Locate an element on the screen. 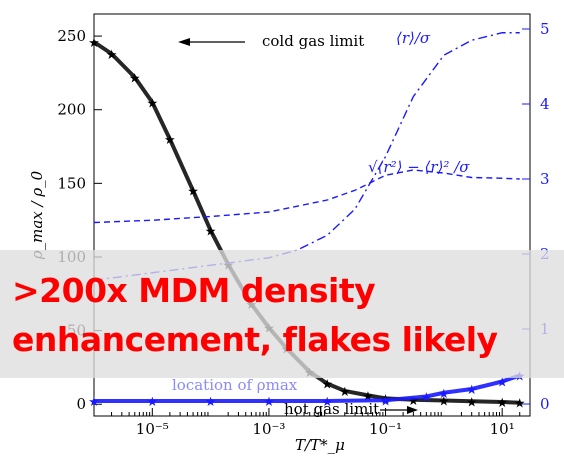 The height and width of the screenshot is (462, 564). y-right-tick-label: 5 is located at coordinates (545, 29).